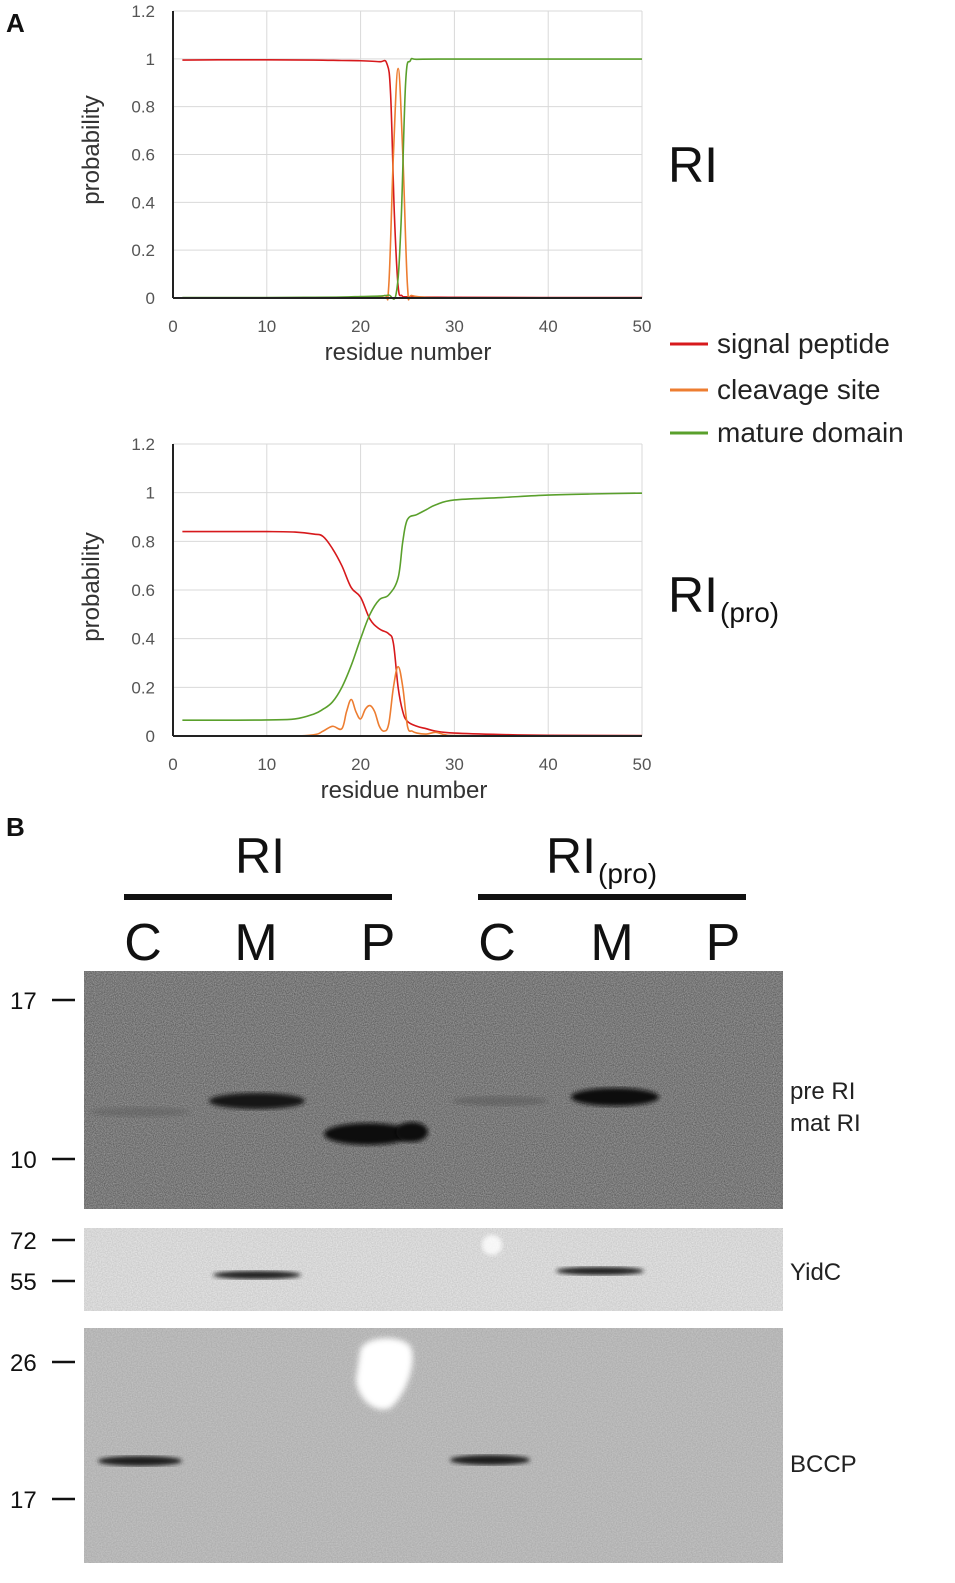 This screenshot has height=1583, width=955. What do you see at coordinates (642, 764) in the screenshot?
I see `chart-ri-pro-x-tick-5: 50` at bounding box center [642, 764].